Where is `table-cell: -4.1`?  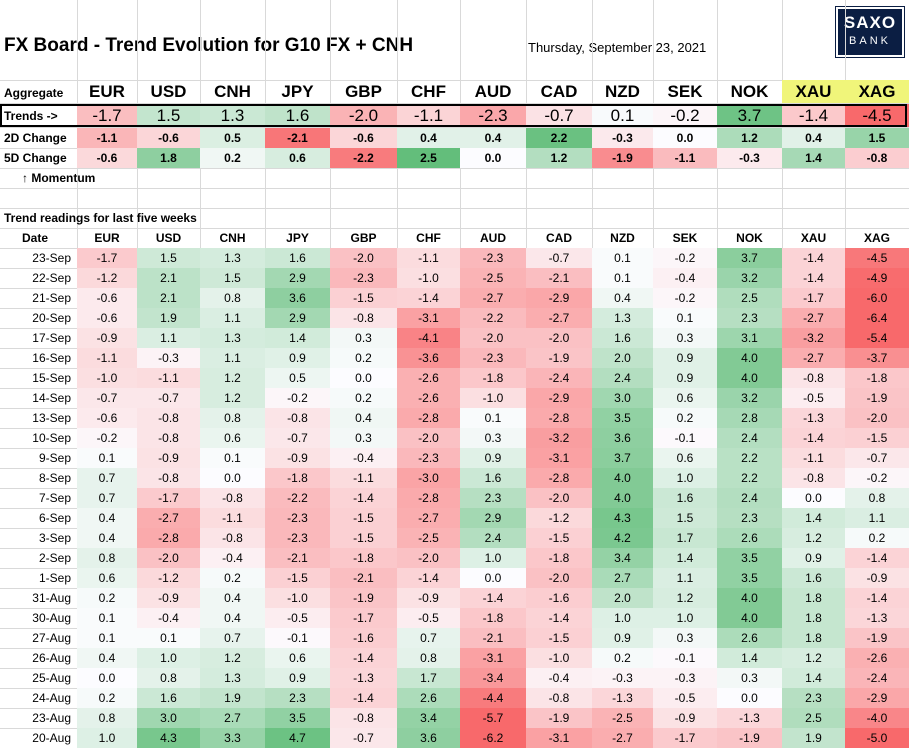
table-cell: -4.1 is located at coordinates (428, 338).